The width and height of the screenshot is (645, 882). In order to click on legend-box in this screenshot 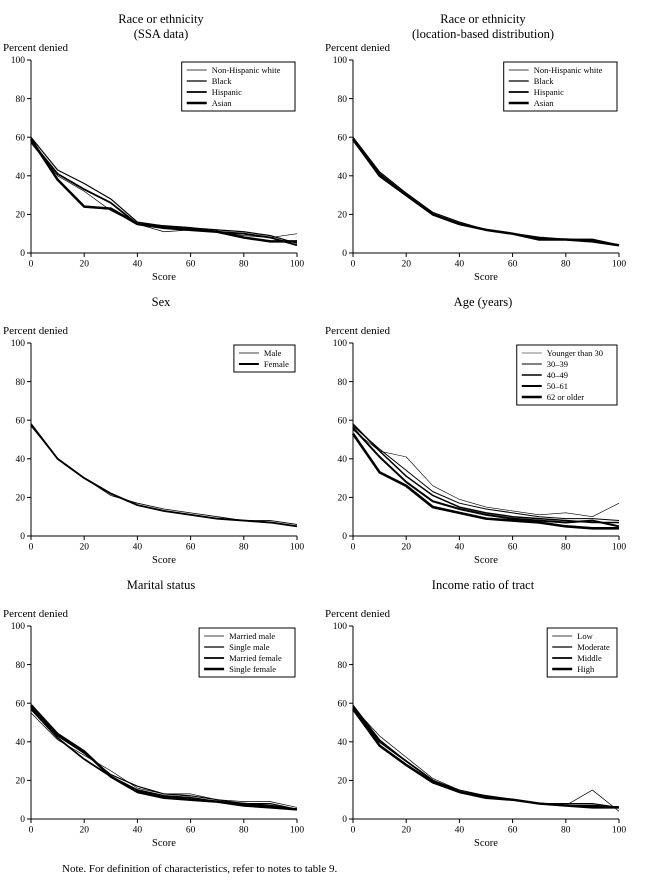, I will do `click(264, 358)`.